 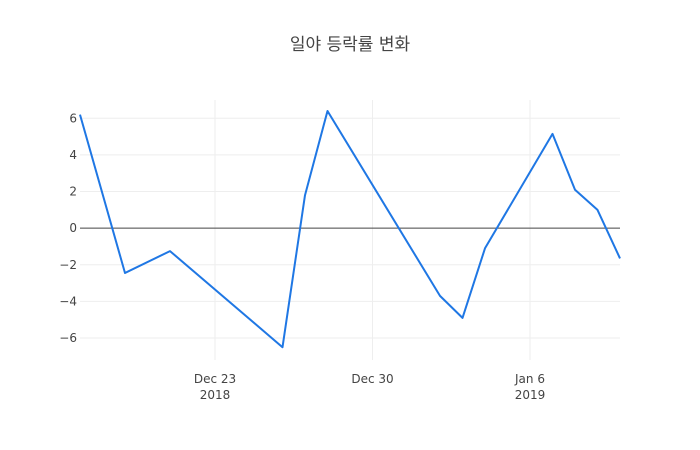 I want to click on y-tick-label: −6, so click(x=68, y=338).